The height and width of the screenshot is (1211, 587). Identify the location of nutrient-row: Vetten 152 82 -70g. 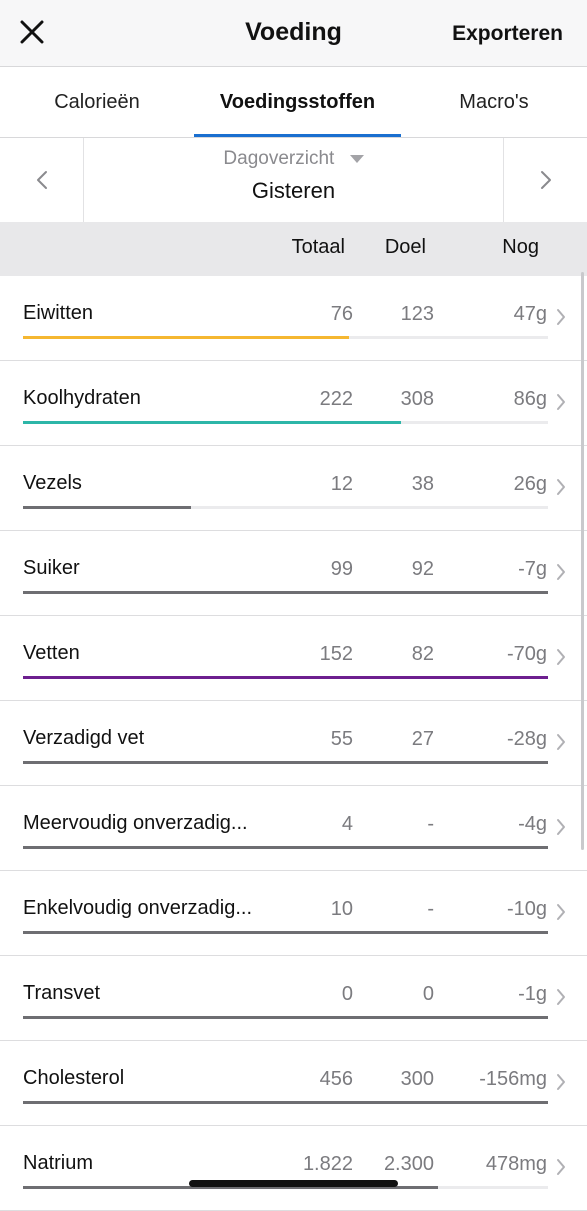
(293, 658).